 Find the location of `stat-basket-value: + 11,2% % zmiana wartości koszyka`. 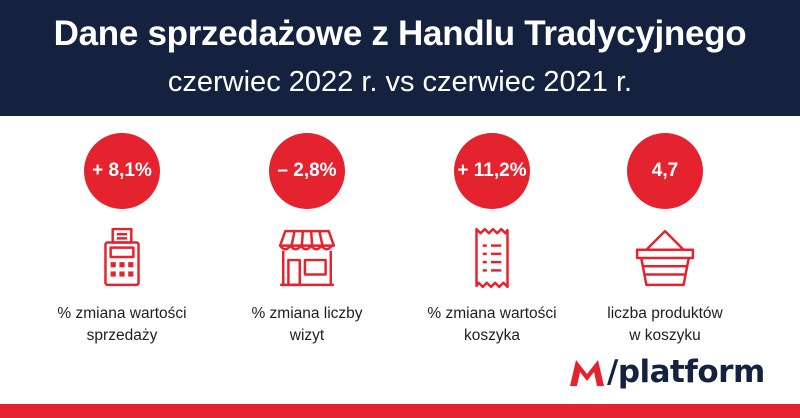

stat-basket-value: + 11,2% % zmiana wartości koszyka is located at coordinates (492, 240).